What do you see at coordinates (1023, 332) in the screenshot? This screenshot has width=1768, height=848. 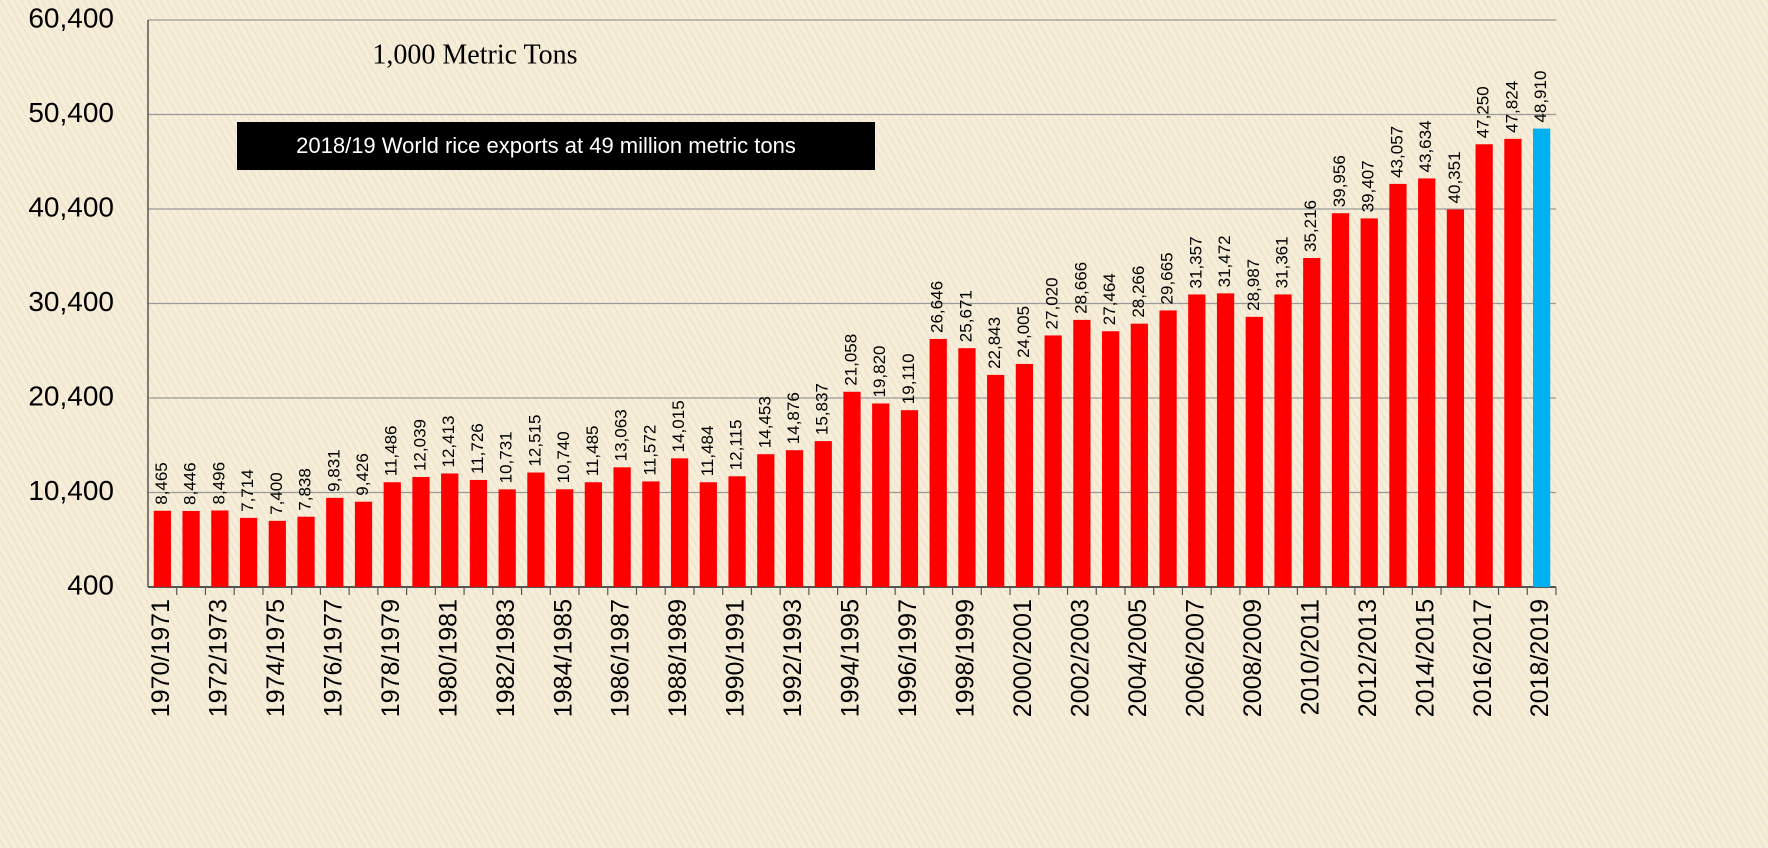 I see `value-label: 24,005` at bounding box center [1023, 332].